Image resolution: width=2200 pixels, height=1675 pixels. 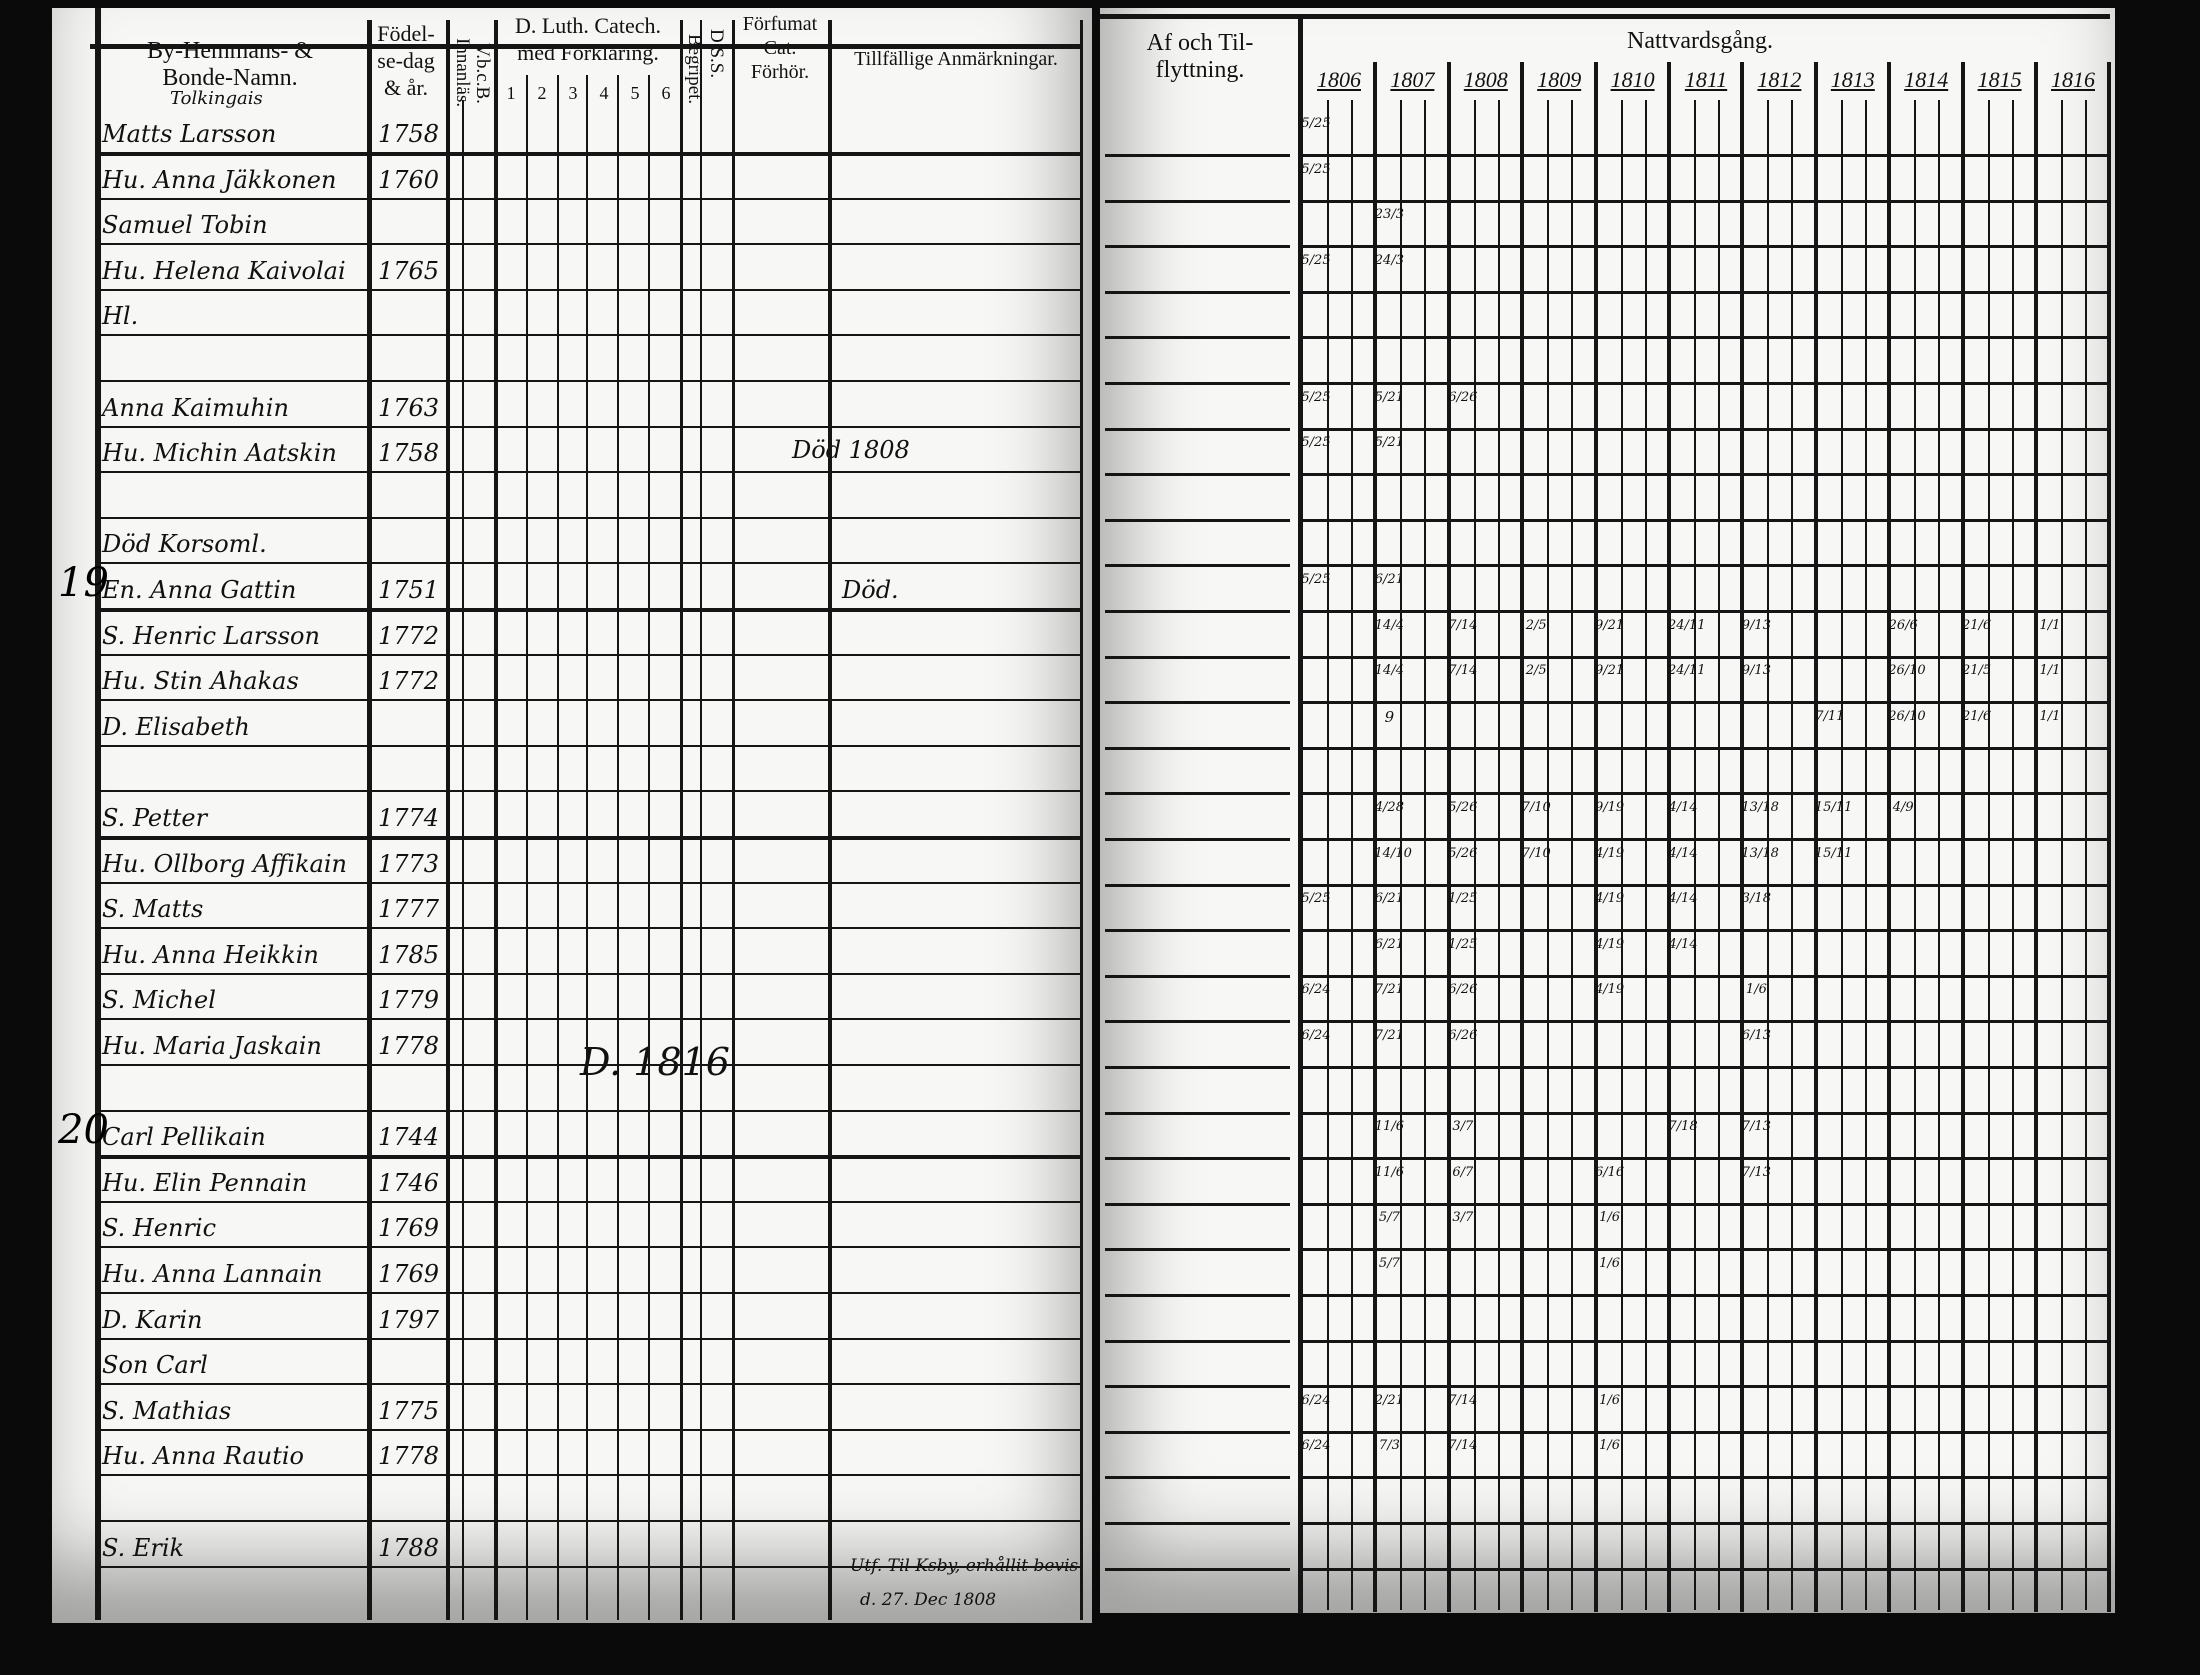 I want to click on person-name: S. Matts, so click(x=153, y=909).